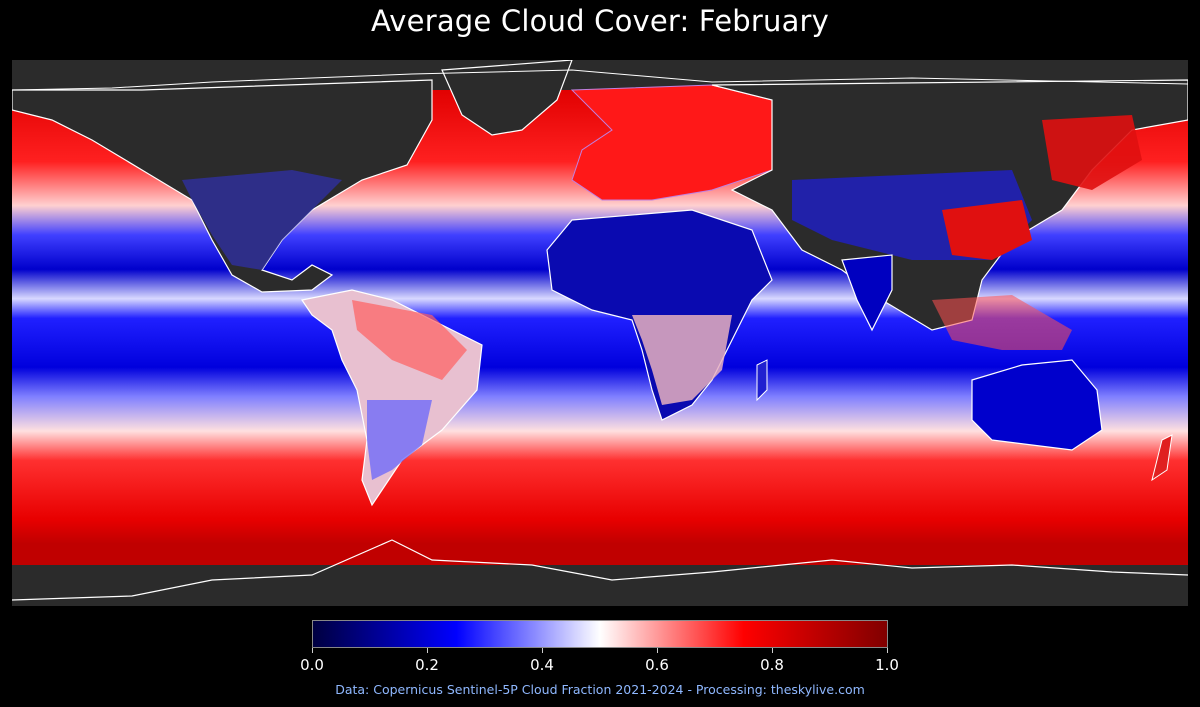 The width and height of the screenshot is (1200, 707). Describe the element at coordinates (600, 634) in the screenshot. I see `colorbar` at that location.